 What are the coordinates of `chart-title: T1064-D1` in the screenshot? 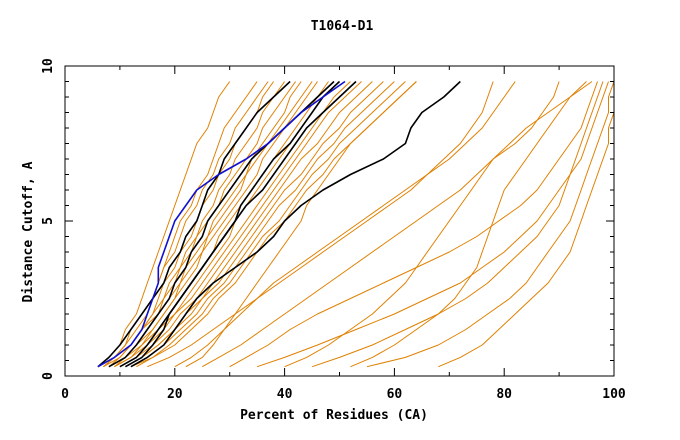 It's located at (342, 26).